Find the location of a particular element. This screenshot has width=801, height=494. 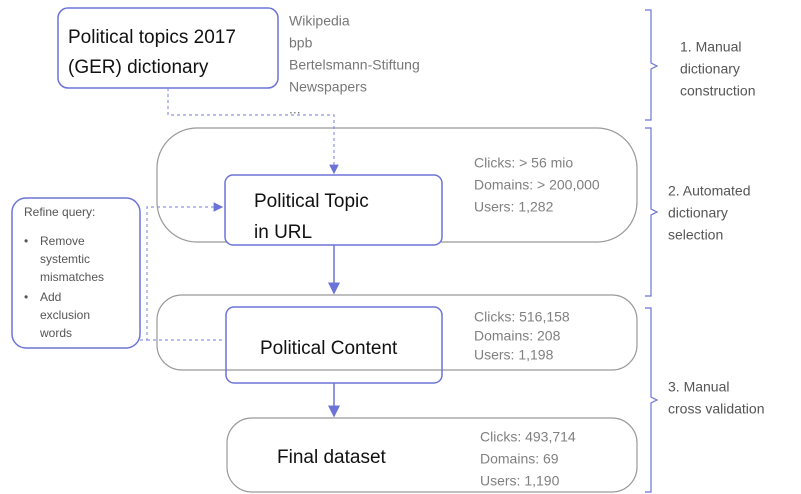

node-label: Political Content is located at coordinates (329, 348).